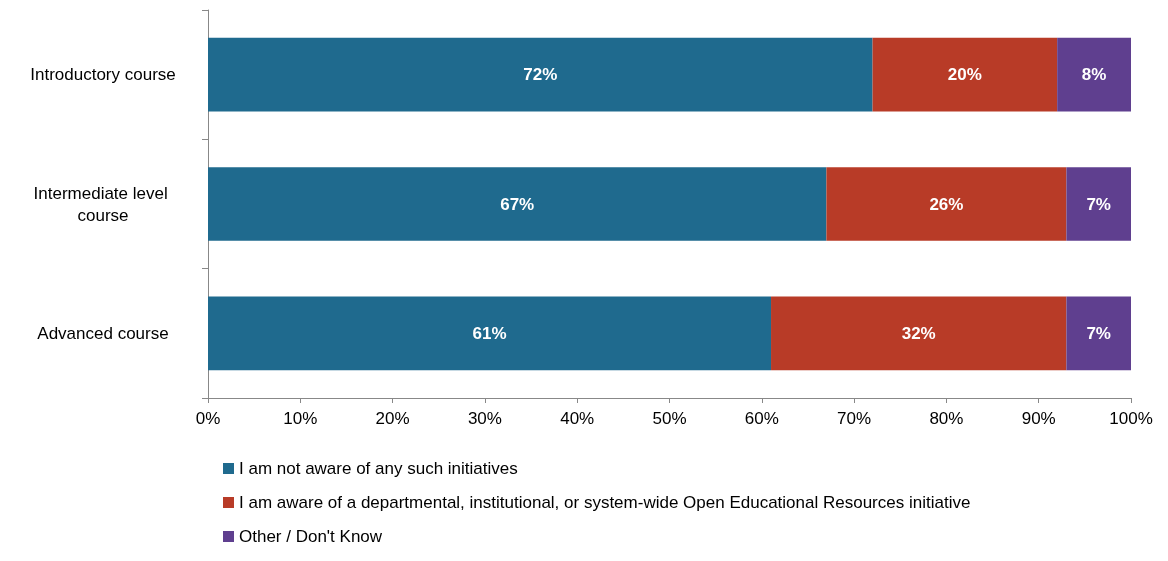  Describe the element at coordinates (311, 536) in the screenshot. I see `legend-label: Other / Don't Know` at that location.